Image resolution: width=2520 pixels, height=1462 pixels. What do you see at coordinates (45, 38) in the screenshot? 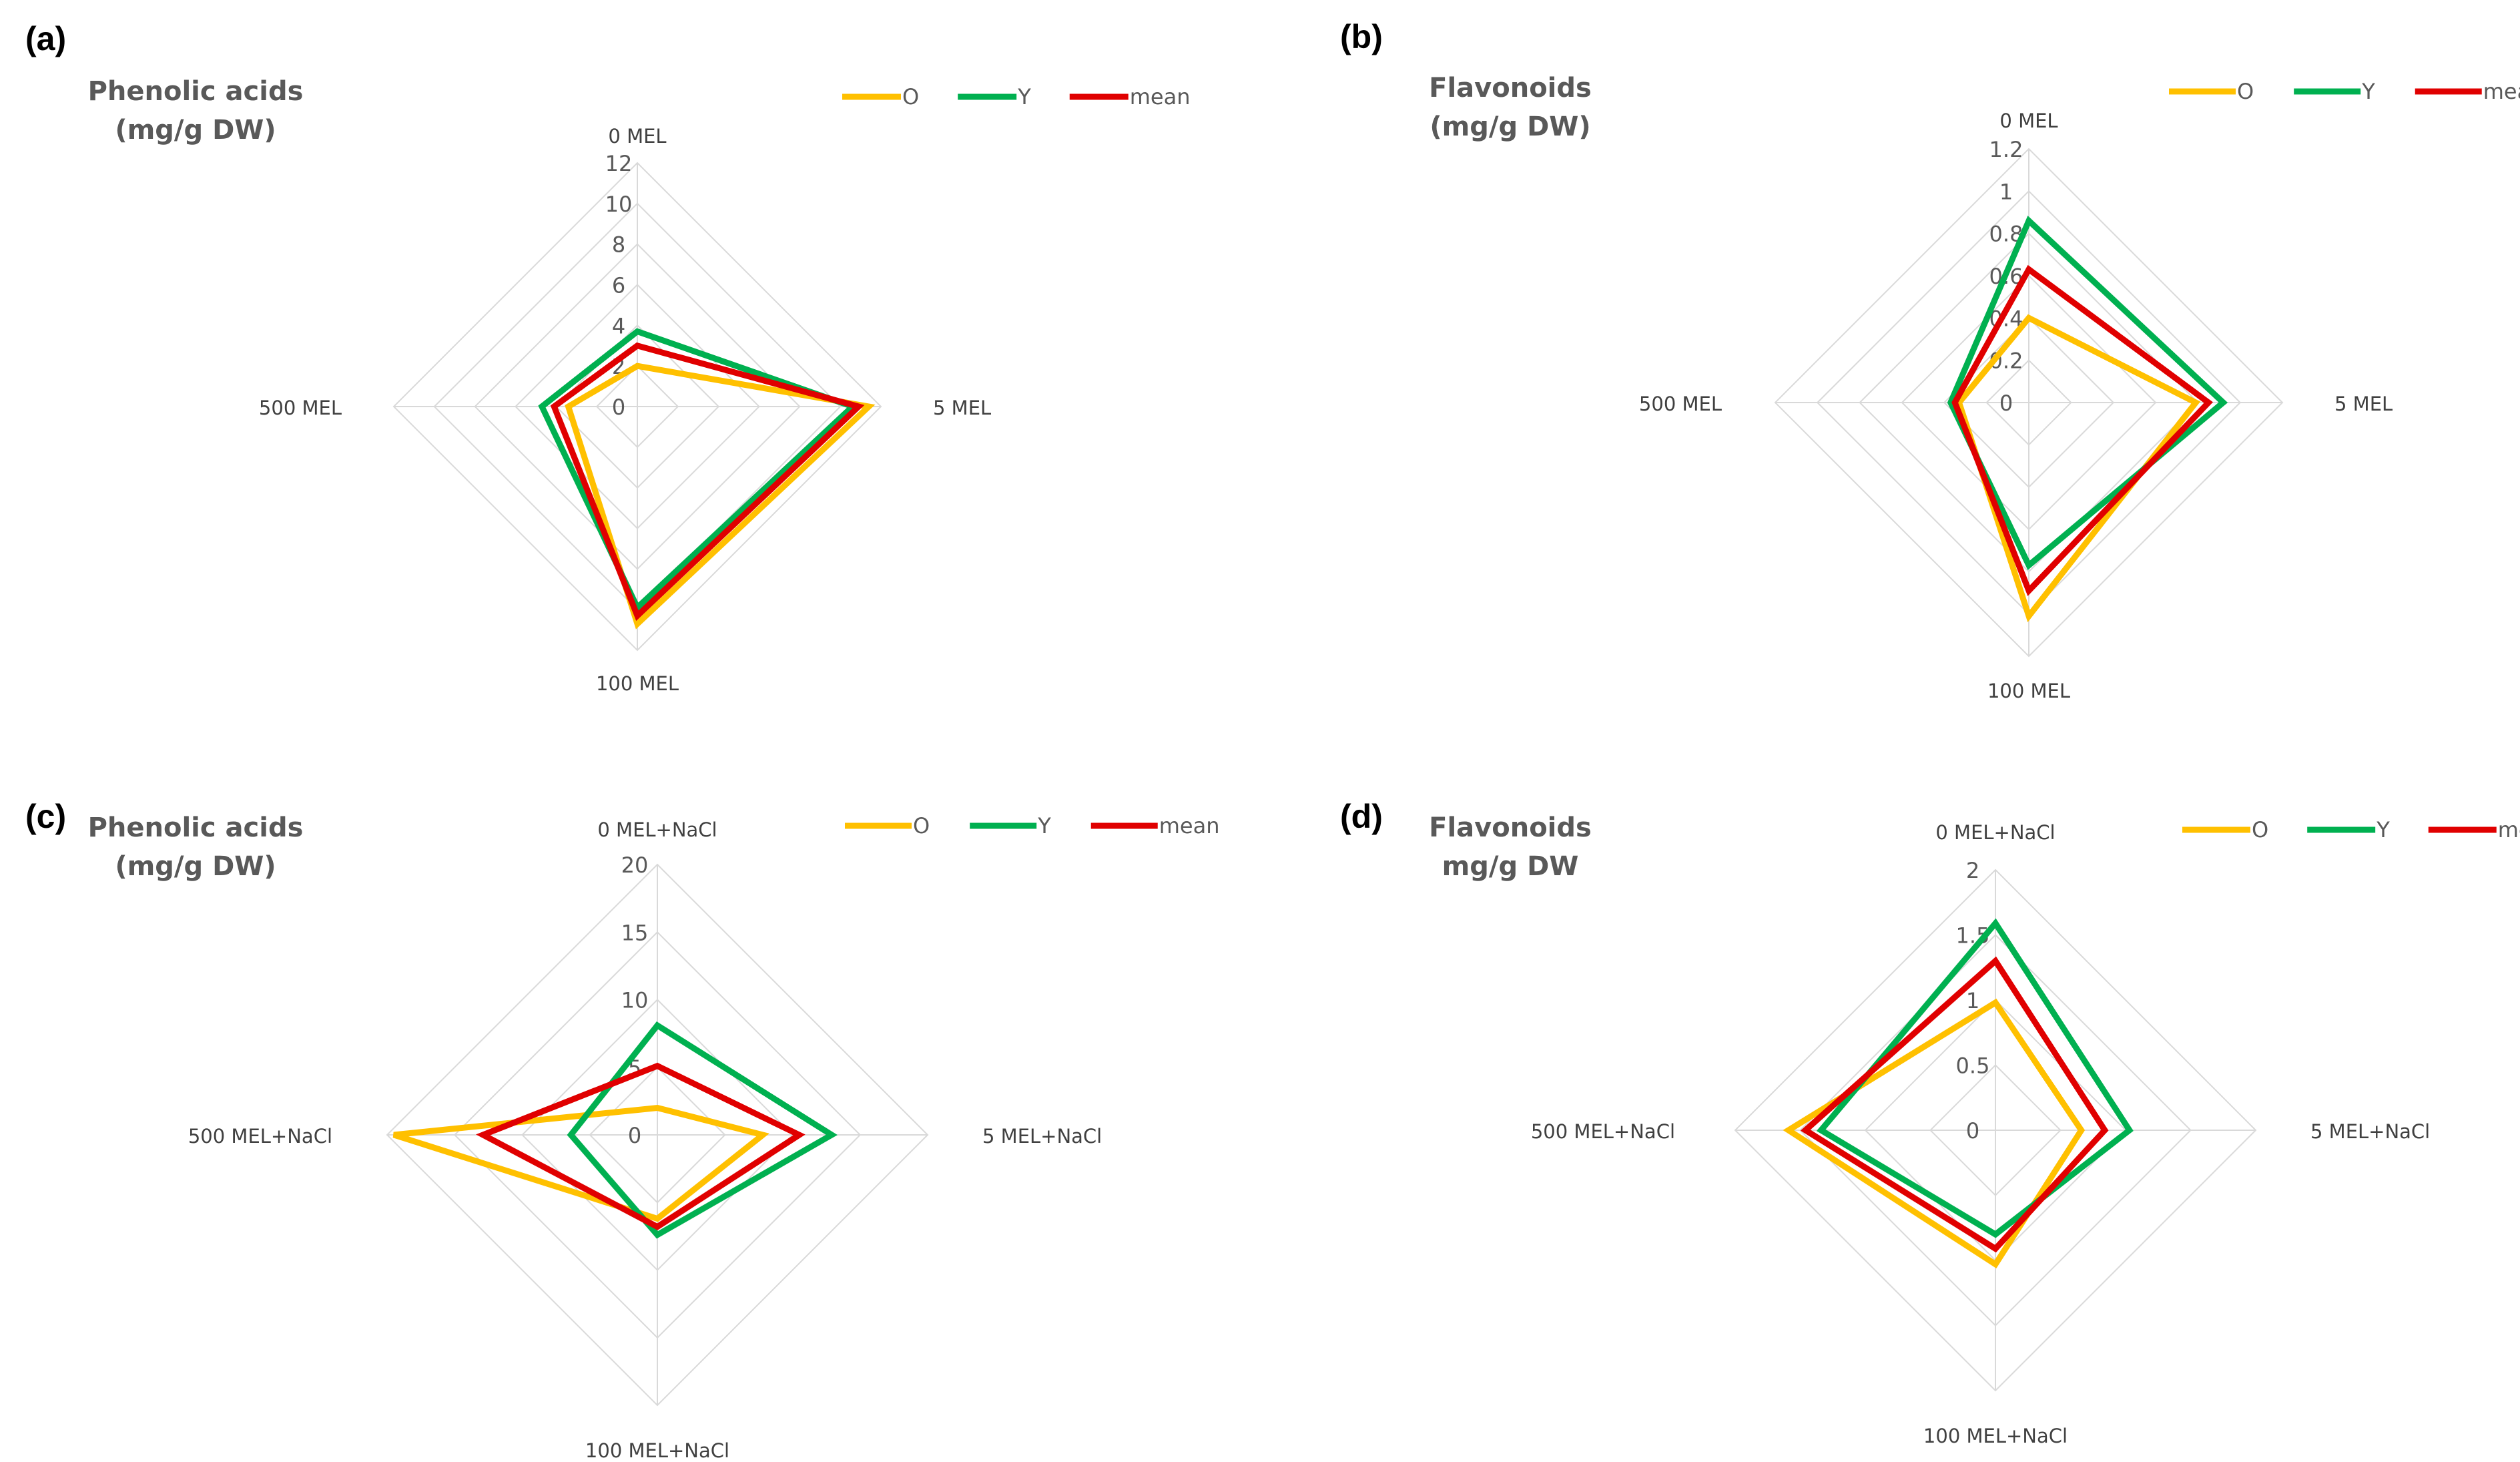
I see `panel-label-a: (a)` at bounding box center [45, 38].